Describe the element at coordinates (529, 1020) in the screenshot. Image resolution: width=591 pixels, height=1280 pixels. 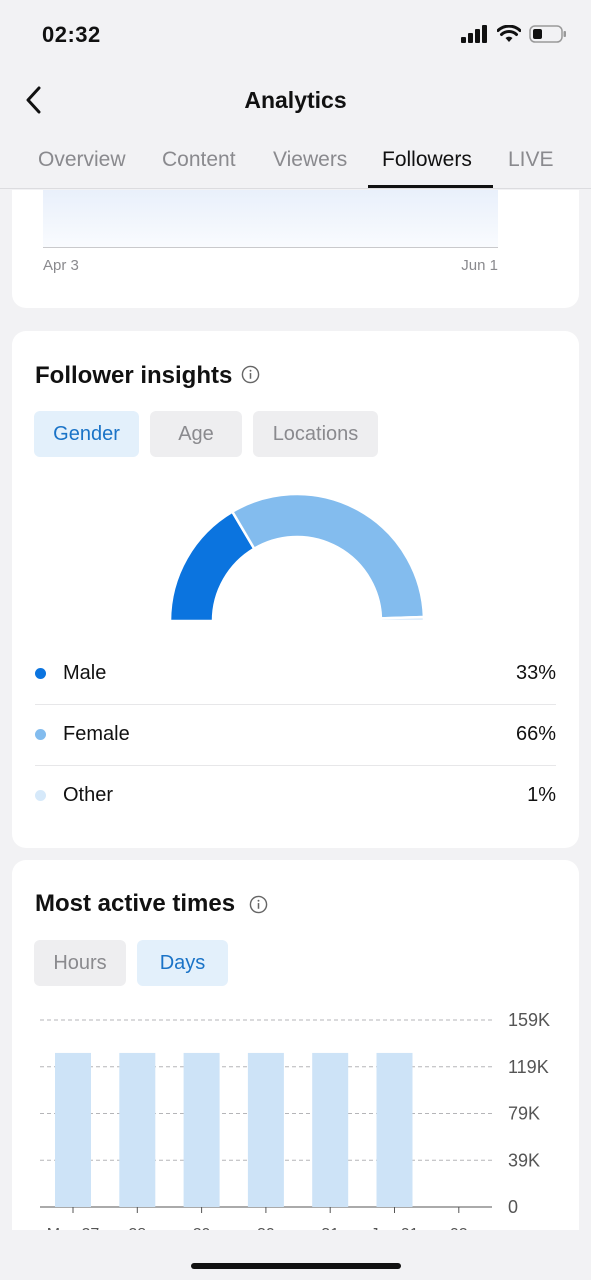
I see `y-tick-label: 159K` at that location.